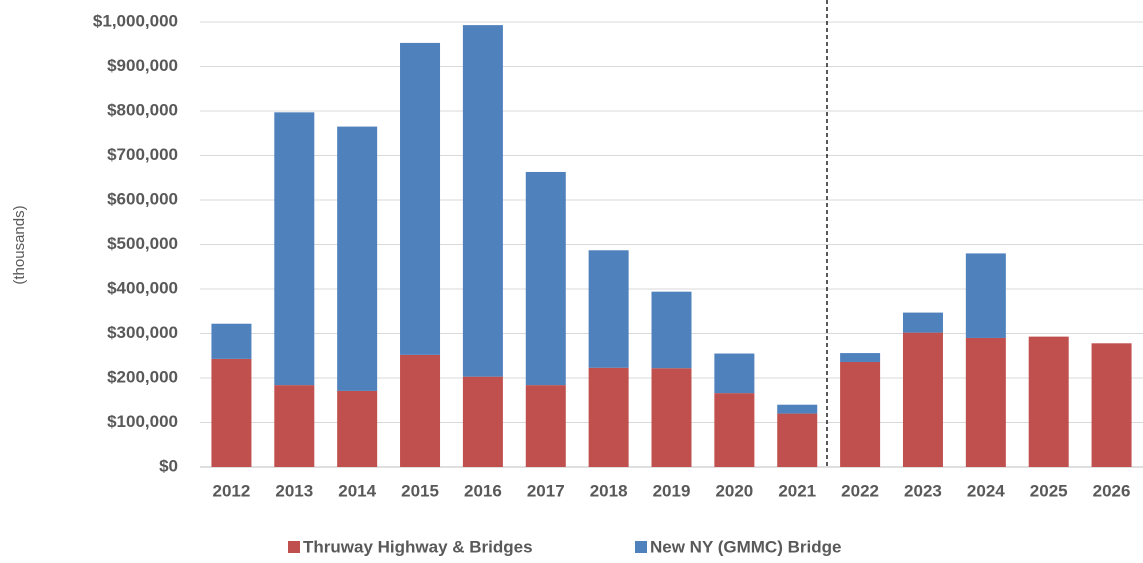  Describe the element at coordinates (142, 154) in the screenshot. I see `y-tick-label: $700,000` at that location.